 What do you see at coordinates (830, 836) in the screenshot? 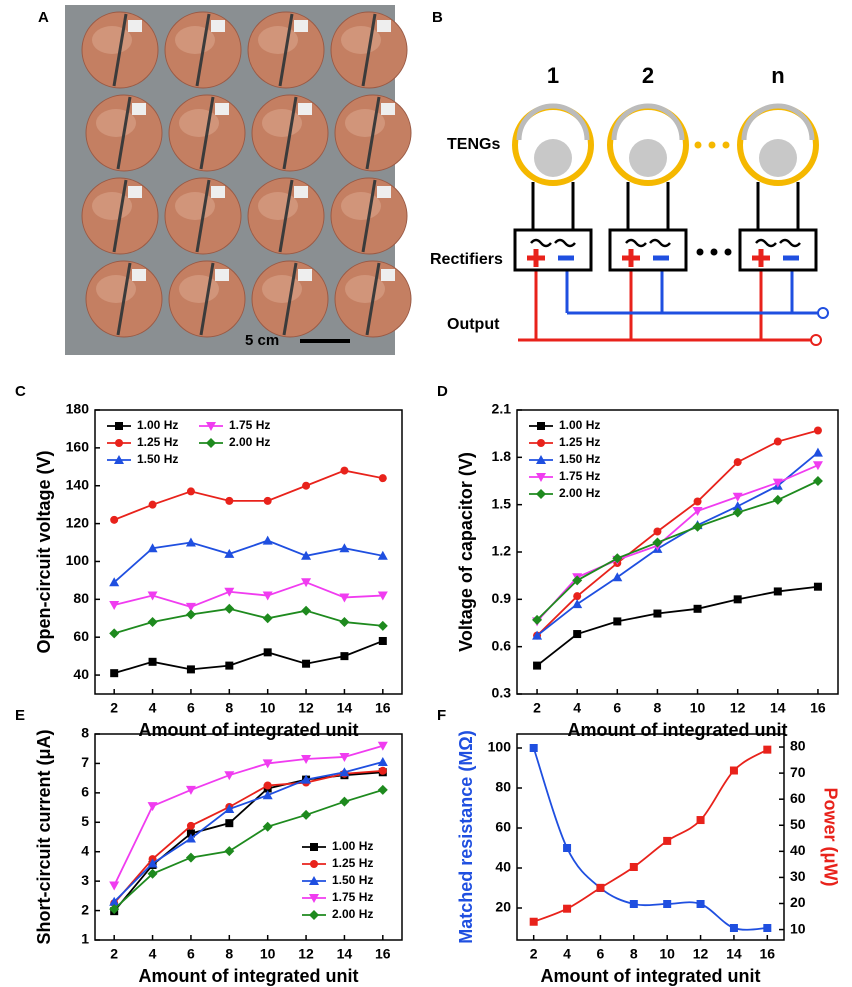
I see `y2-axis-title: Power (μW)` at bounding box center [830, 836].